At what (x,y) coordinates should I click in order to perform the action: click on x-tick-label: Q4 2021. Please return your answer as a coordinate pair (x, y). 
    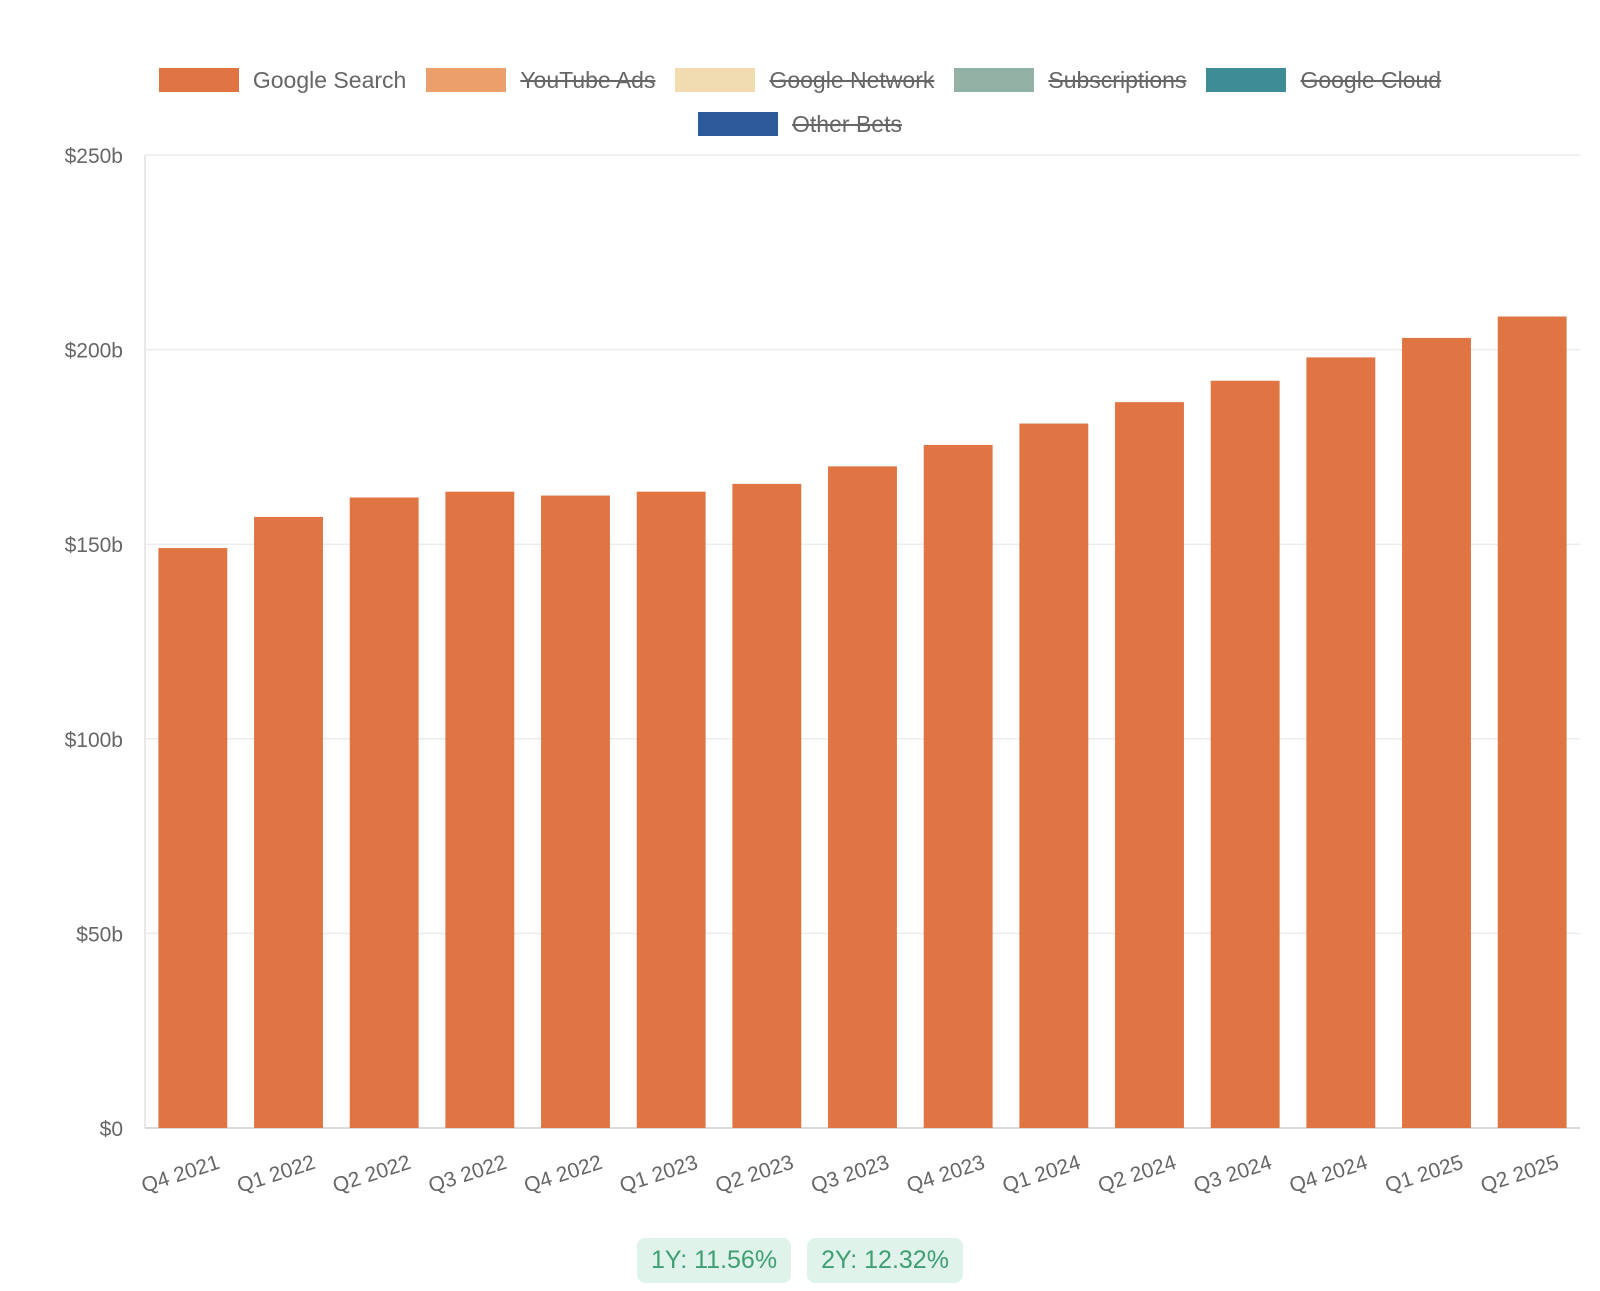
    Looking at the image, I should click on (181, 1174).